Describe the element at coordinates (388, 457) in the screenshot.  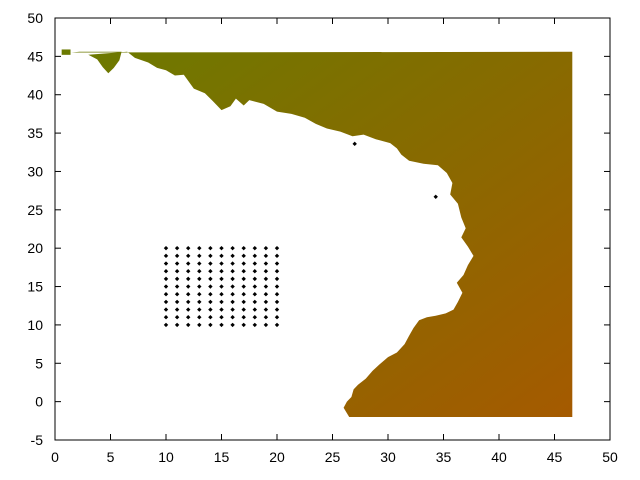
I see `x-tick-label: 30` at that location.